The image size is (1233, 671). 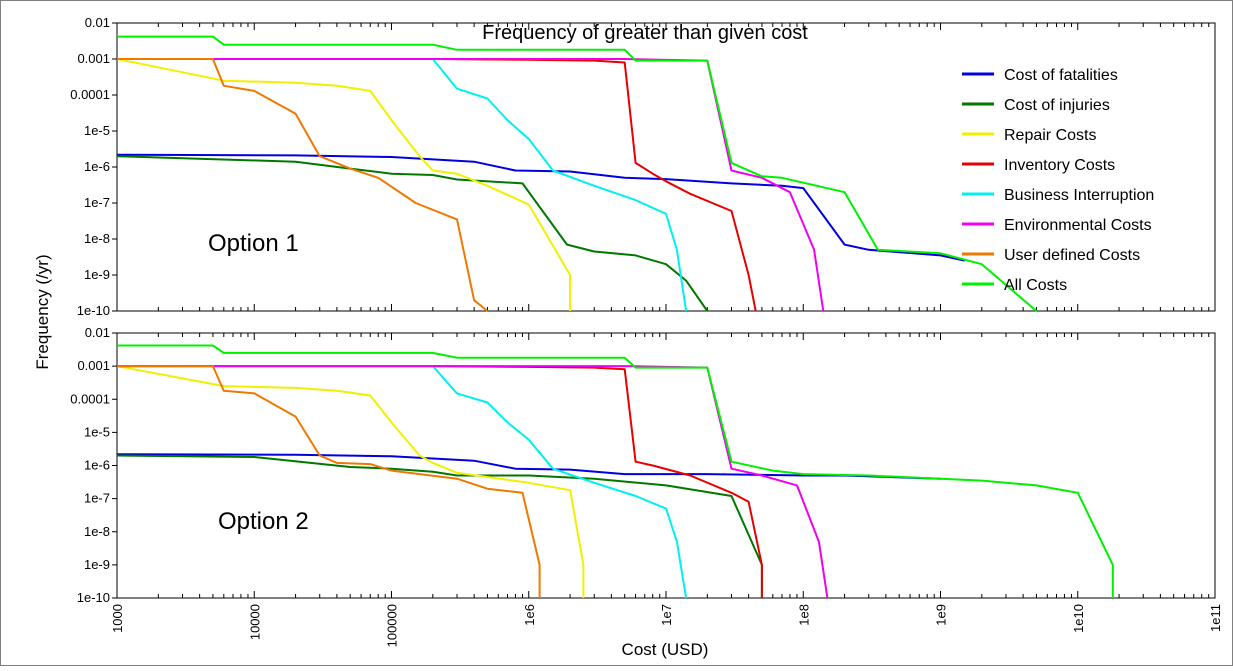 I want to click on x-tick-label: 1e6, so click(x=529, y=615).